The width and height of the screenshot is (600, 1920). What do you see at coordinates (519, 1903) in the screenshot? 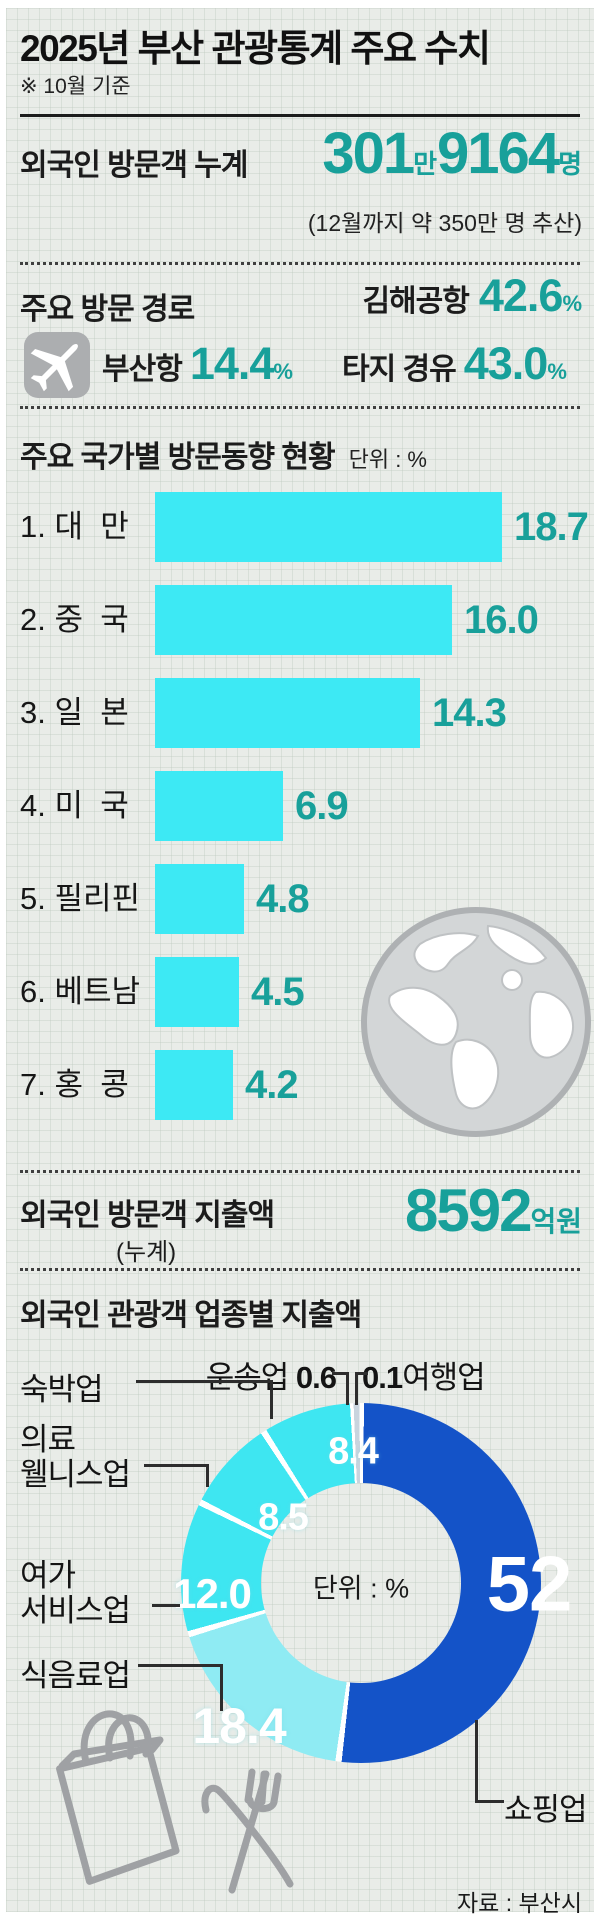
I see `source-note: 자료 : 부산시` at bounding box center [519, 1903].